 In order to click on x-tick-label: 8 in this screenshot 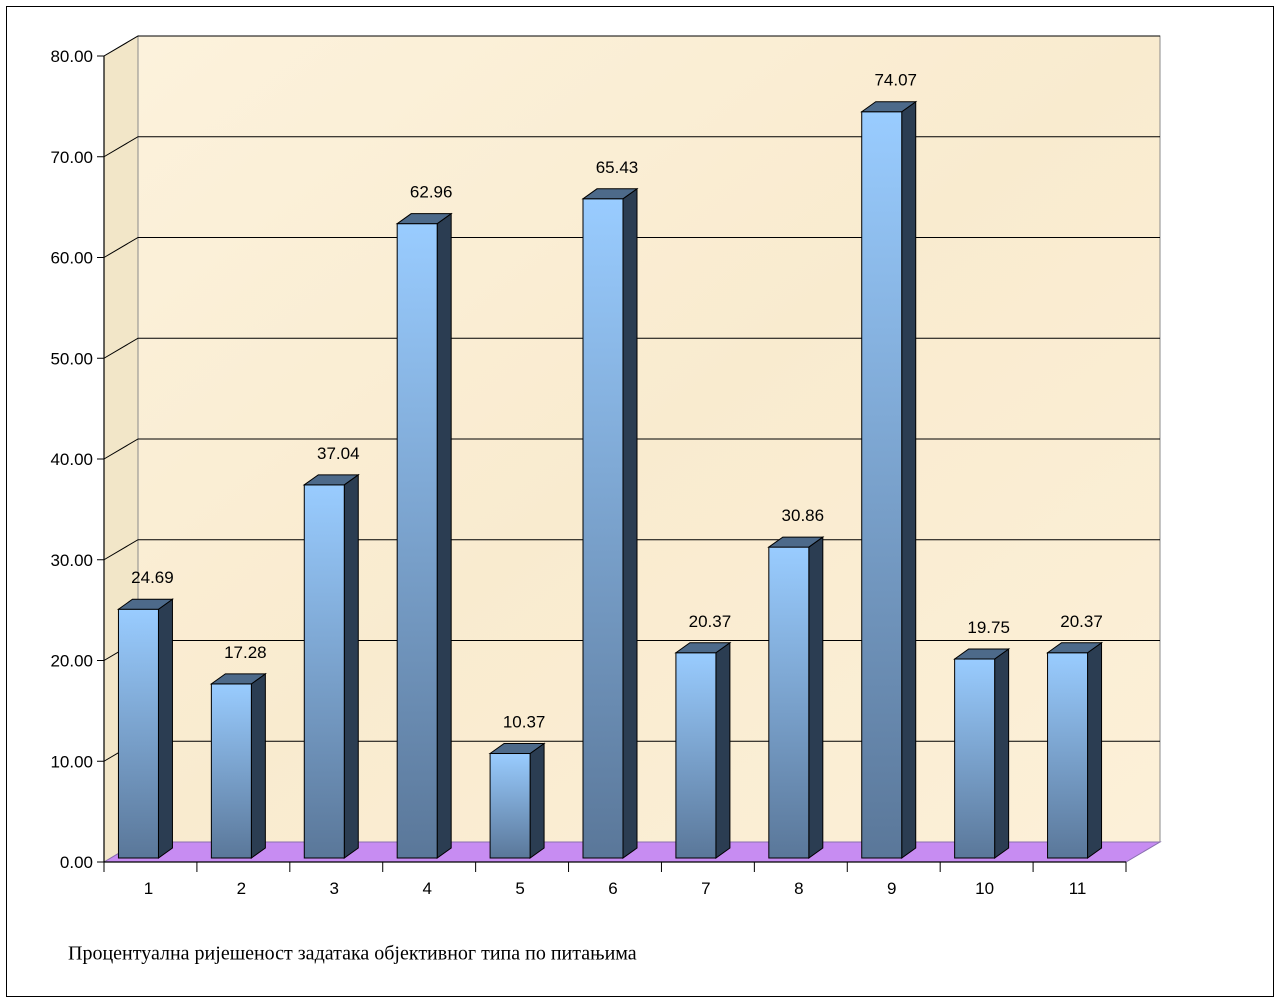, I will do `click(798, 888)`.